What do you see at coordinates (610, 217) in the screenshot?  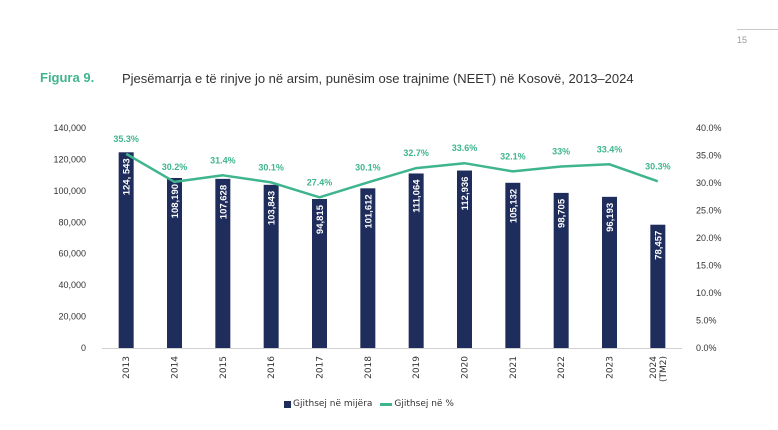 I see `bar-value-label: 96,193` at bounding box center [610, 217].